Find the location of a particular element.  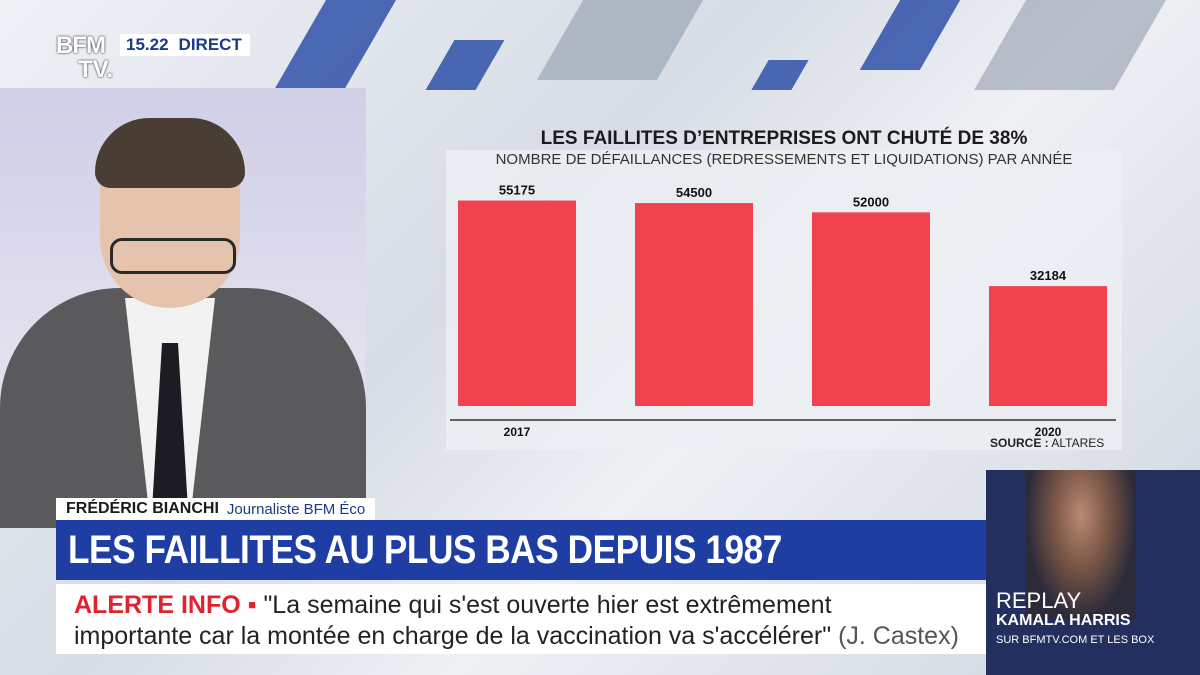

headline-text: LES FAILLITES AU PLUS BAS DEPUIS 1987 is located at coordinates (425, 549).